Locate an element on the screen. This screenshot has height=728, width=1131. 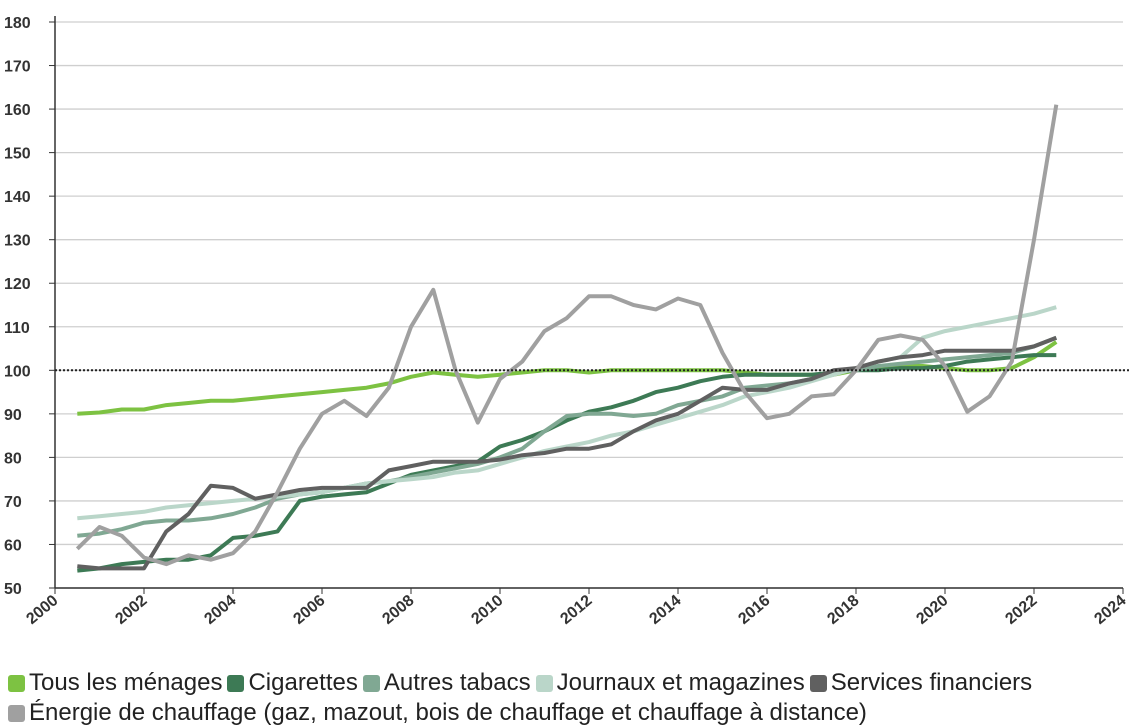
x-tick-label: 2024 is located at coordinates (1110, 610).